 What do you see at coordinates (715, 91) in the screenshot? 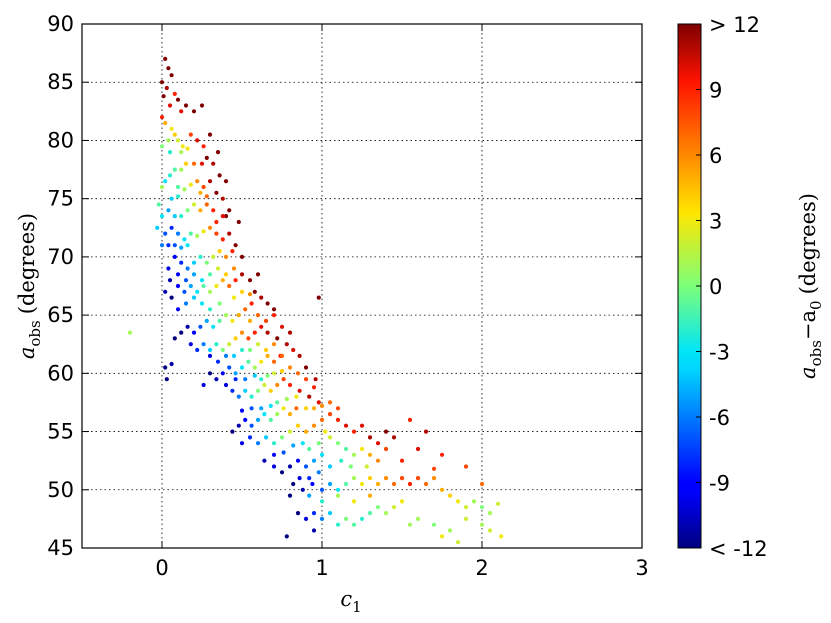
I see `colorbar-tick-label: 9` at bounding box center [715, 91].